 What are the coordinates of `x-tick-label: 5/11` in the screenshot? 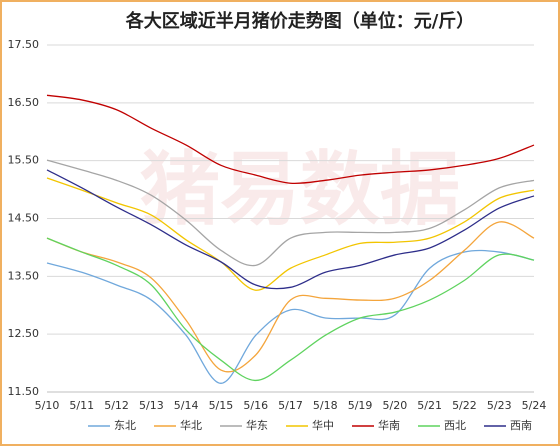 It's located at (81, 405).